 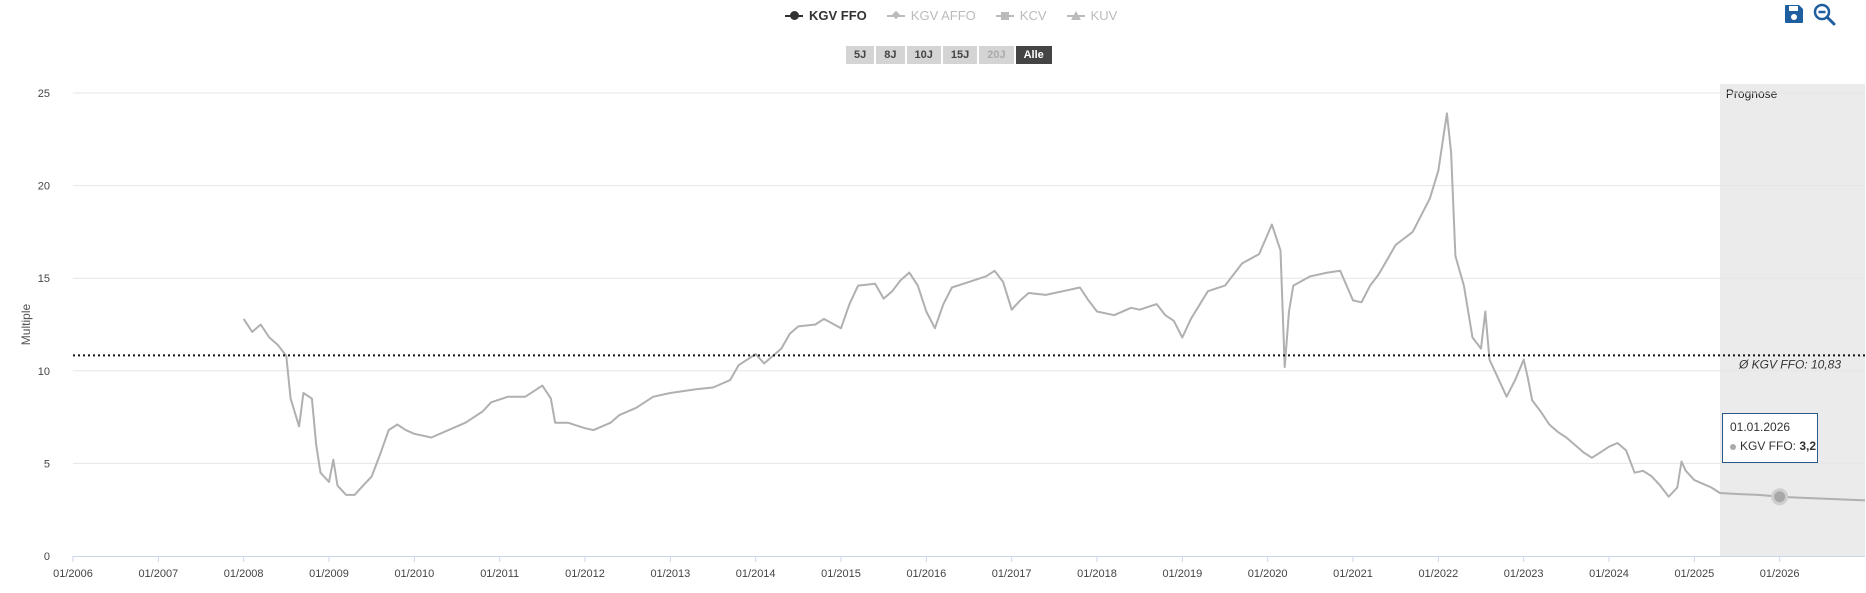 I want to click on x-tick-label: 01/2026, so click(x=1780, y=574).